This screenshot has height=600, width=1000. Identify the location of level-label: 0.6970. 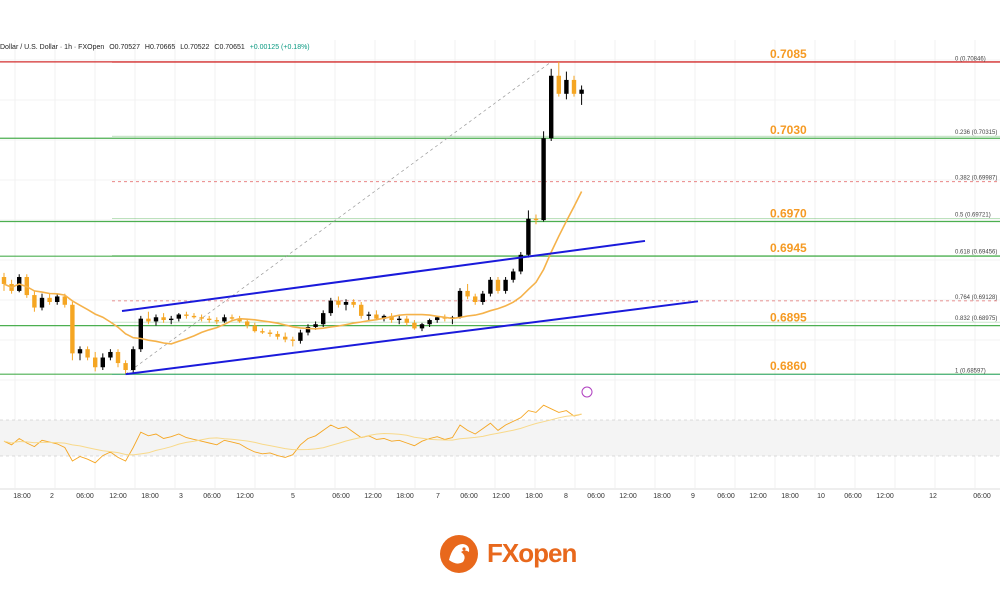
(788, 214).